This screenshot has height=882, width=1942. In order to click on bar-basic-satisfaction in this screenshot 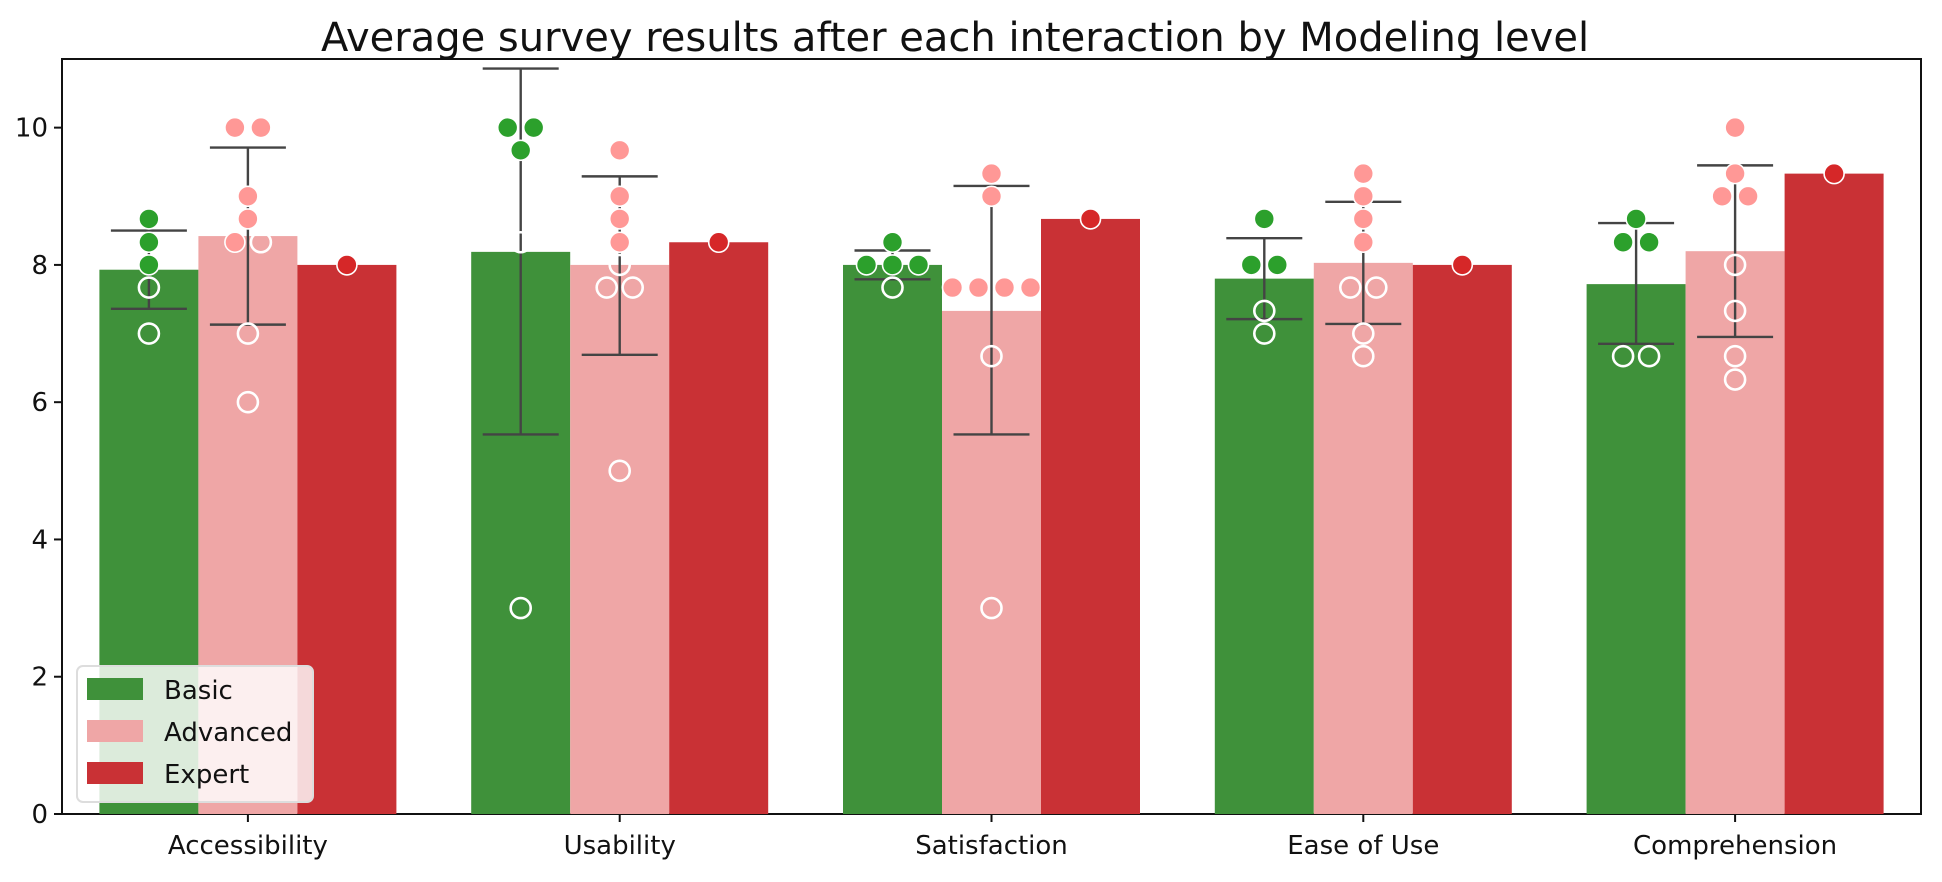, I will do `click(892, 539)`.